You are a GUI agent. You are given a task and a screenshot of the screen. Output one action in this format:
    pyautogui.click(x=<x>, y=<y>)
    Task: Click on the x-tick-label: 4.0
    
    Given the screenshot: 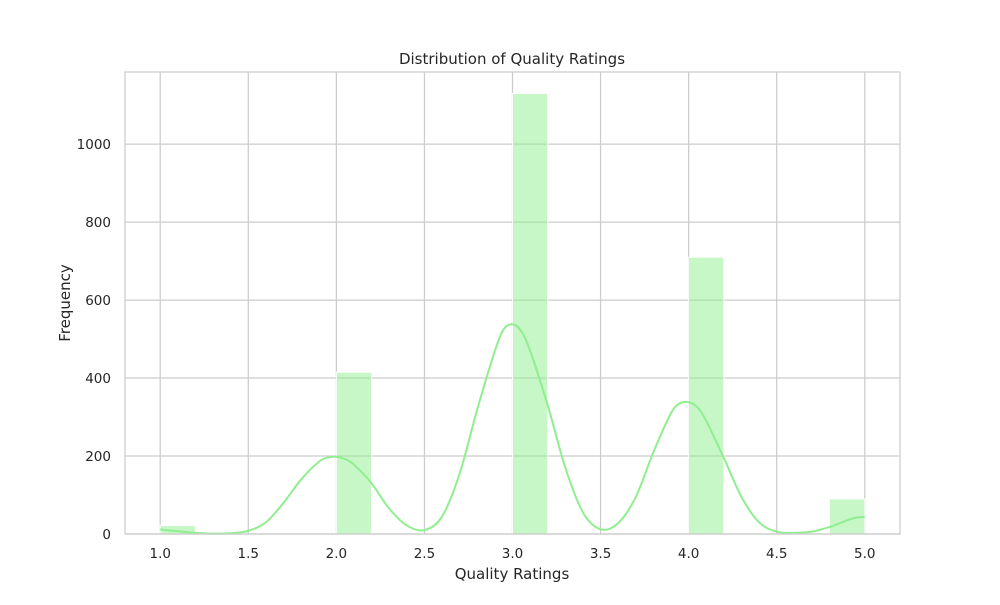 What is the action you would take?
    pyautogui.click(x=688, y=554)
    